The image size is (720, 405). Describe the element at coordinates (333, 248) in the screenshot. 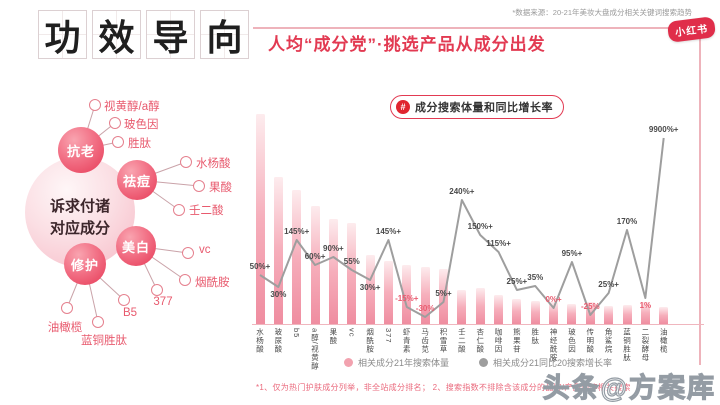

I see `growth-rate-value-label: 90%+` at that location.